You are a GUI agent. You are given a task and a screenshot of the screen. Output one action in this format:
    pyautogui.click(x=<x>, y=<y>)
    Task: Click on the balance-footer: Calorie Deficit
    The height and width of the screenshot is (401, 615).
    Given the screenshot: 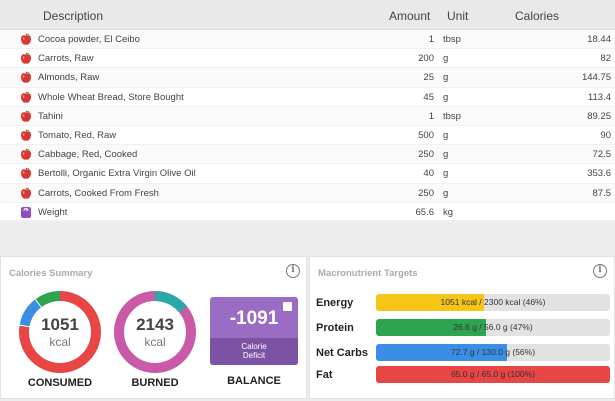 What is the action you would take?
    pyautogui.click(x=254, y=351)
    